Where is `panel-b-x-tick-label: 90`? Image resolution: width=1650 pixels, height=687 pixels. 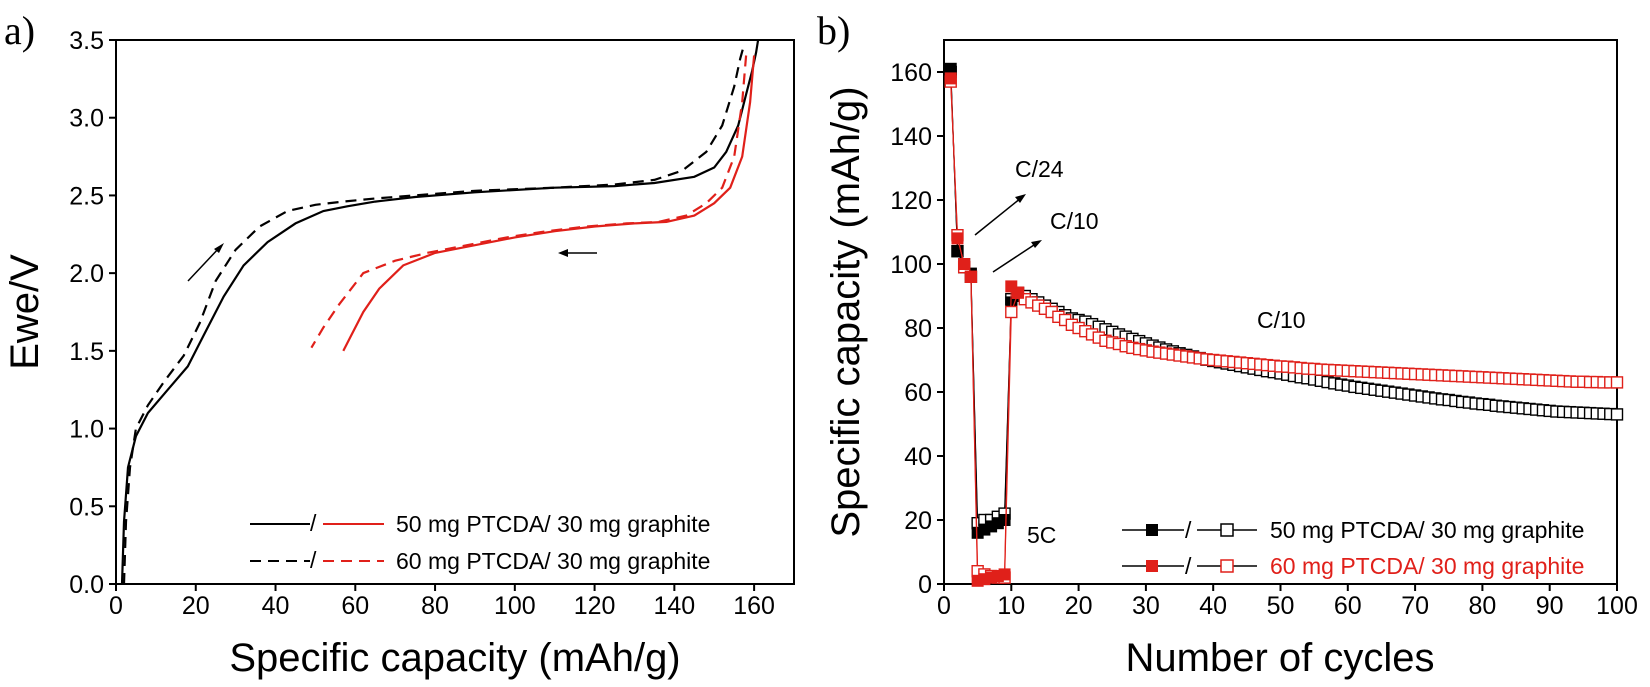
panel-b-x-tick-label: 90 is located at coordinates (1550, 606).